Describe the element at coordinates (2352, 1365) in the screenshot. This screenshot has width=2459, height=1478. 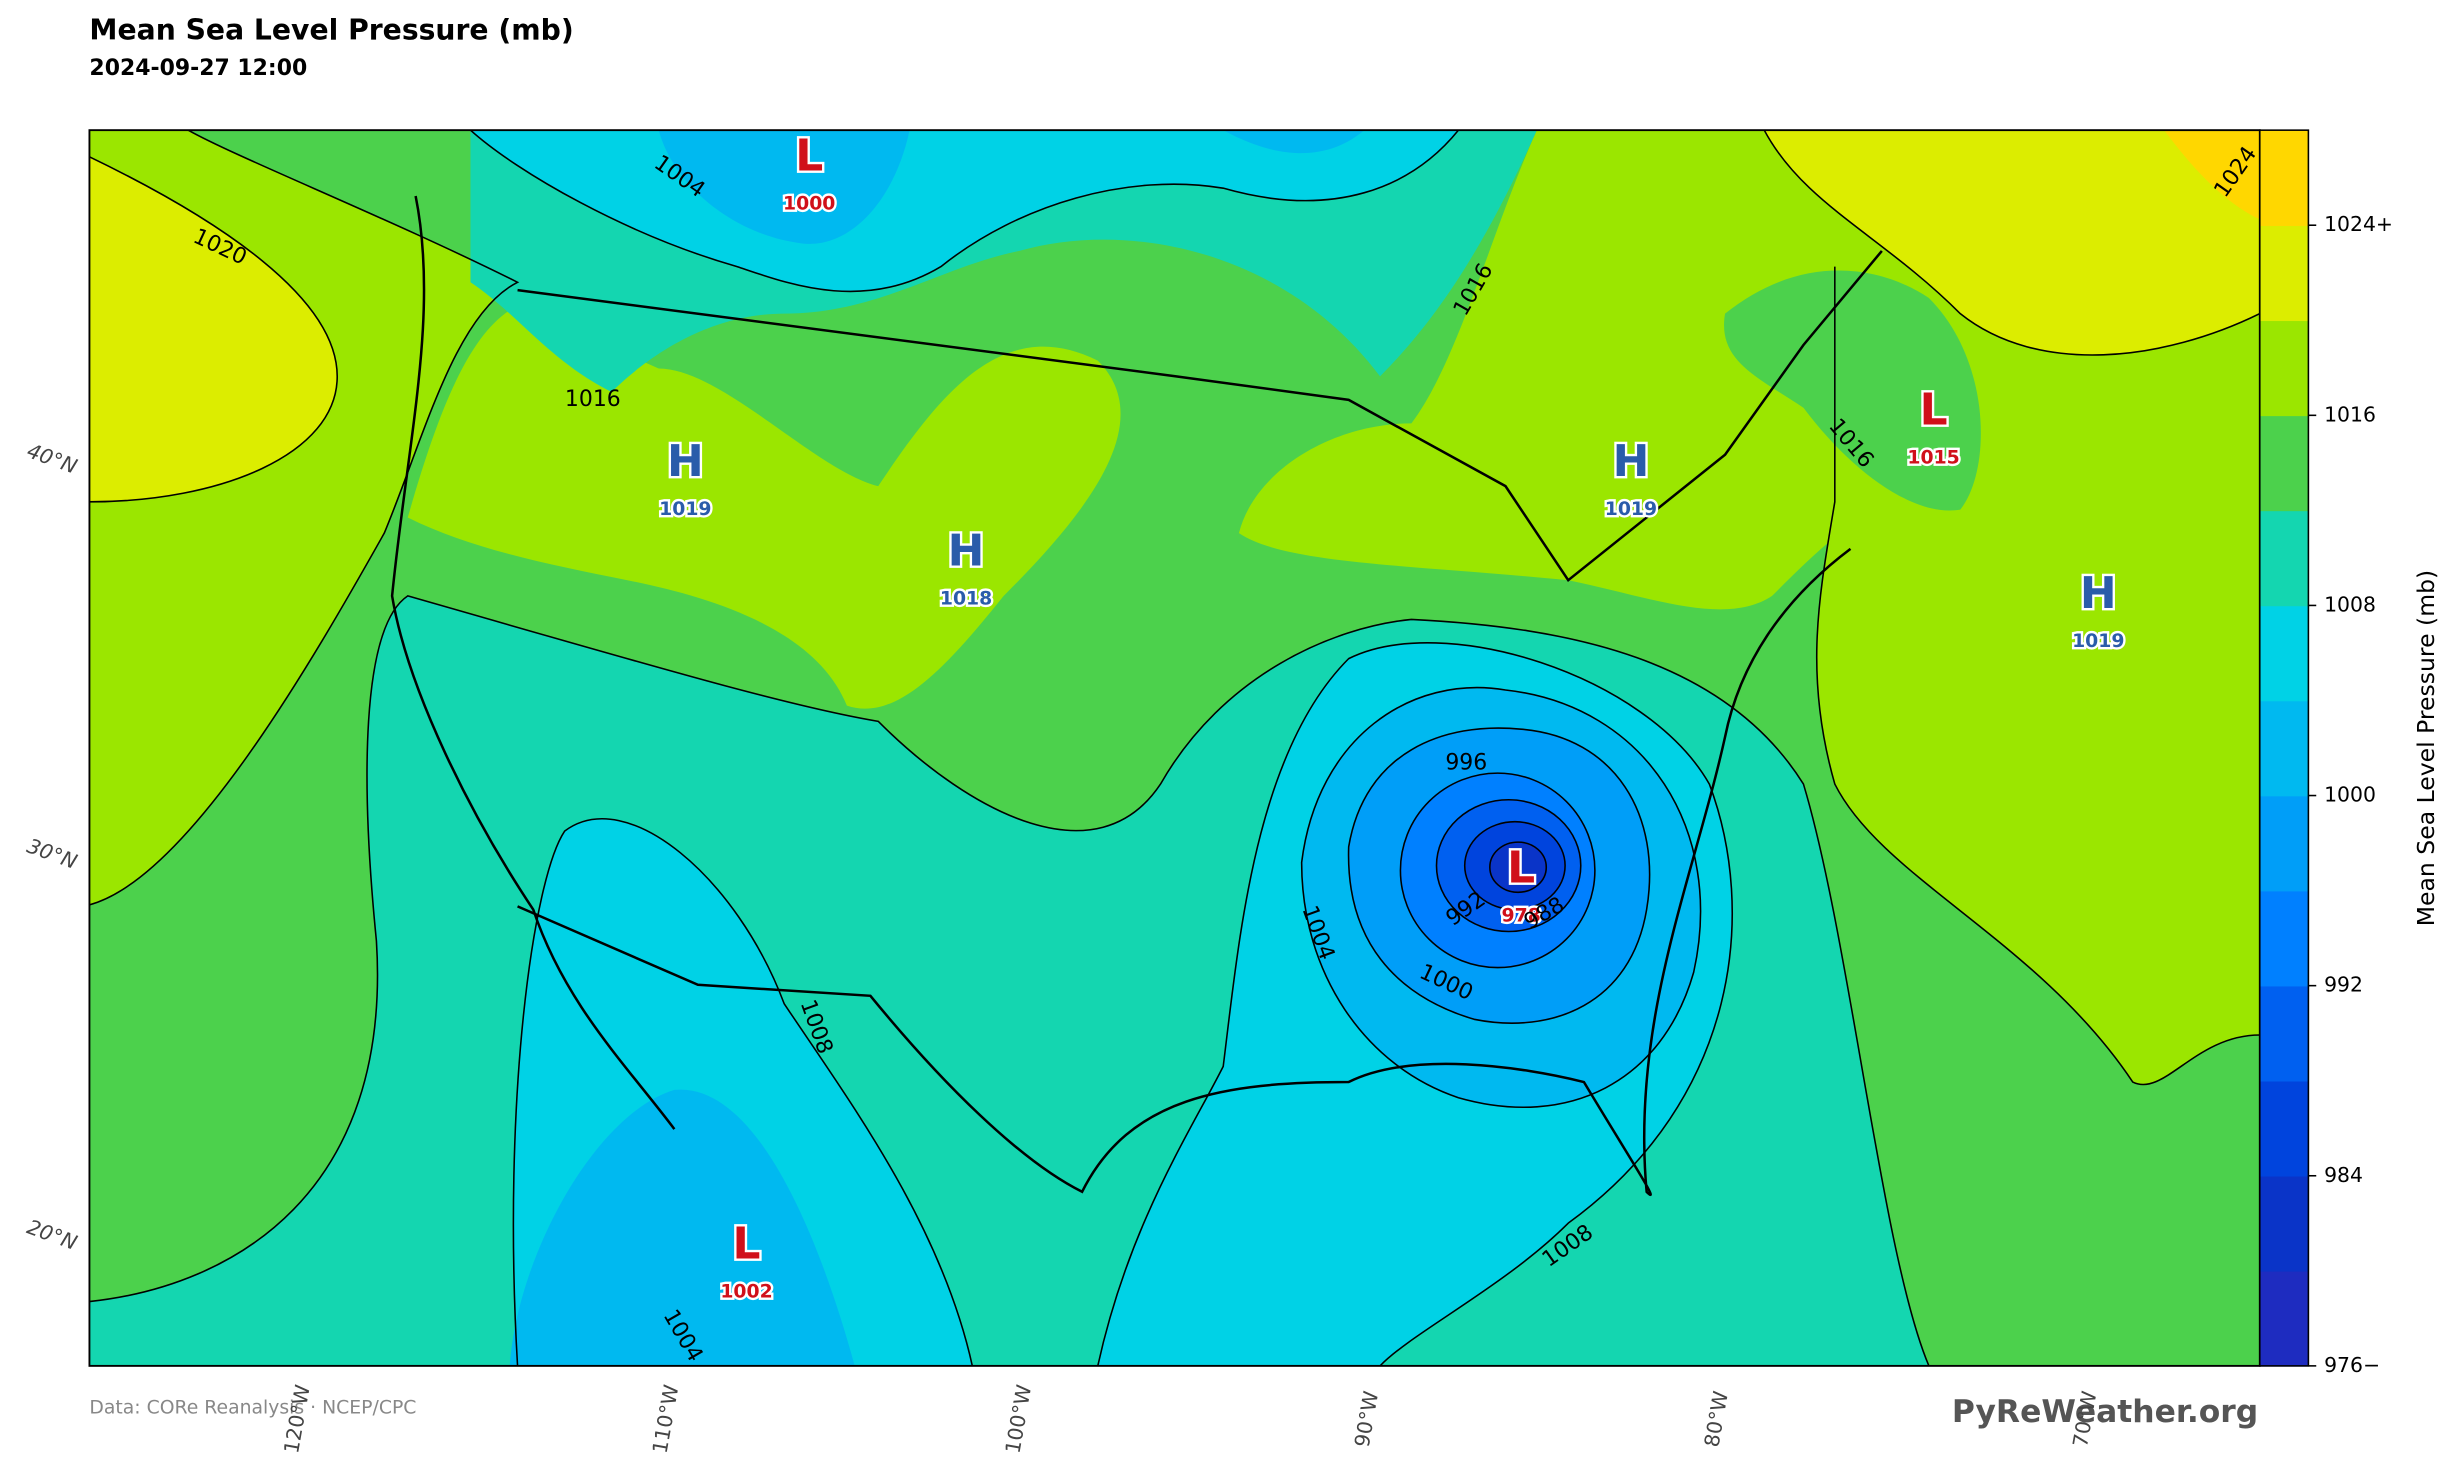
I see `colorbar-tick-label: 976−` at that location.